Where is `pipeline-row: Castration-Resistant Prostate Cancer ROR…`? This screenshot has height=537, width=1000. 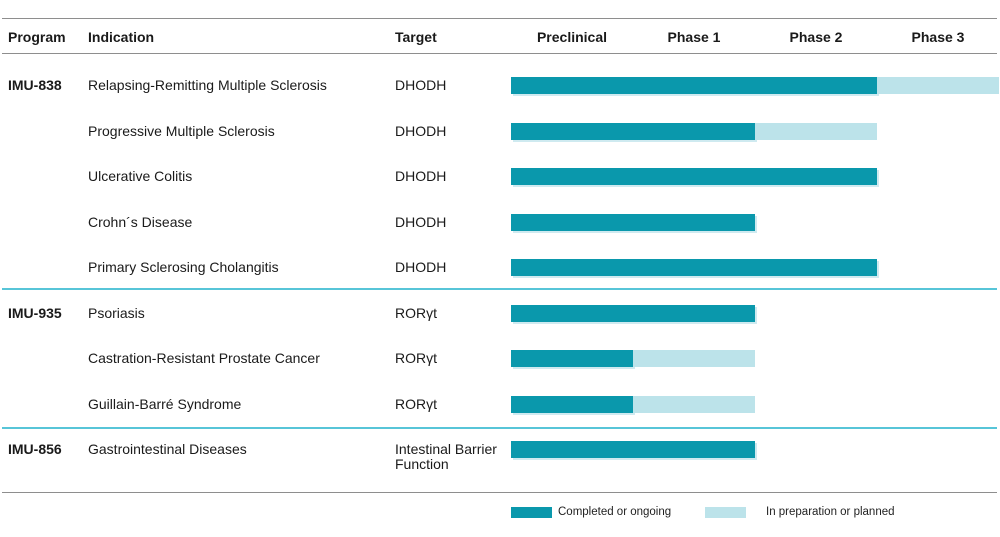 pipeline-row: Castration-Resistant Prostate Cancer ROR… is located at coordinates (500, 373).